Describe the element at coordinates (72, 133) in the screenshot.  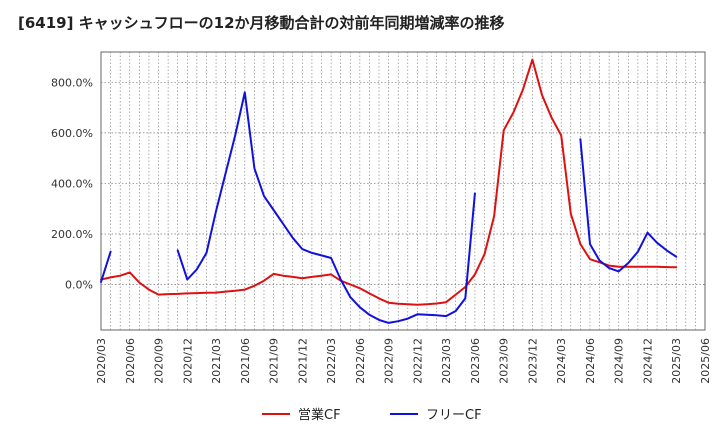
I see `y-tick-label: 600.0%` at that location.